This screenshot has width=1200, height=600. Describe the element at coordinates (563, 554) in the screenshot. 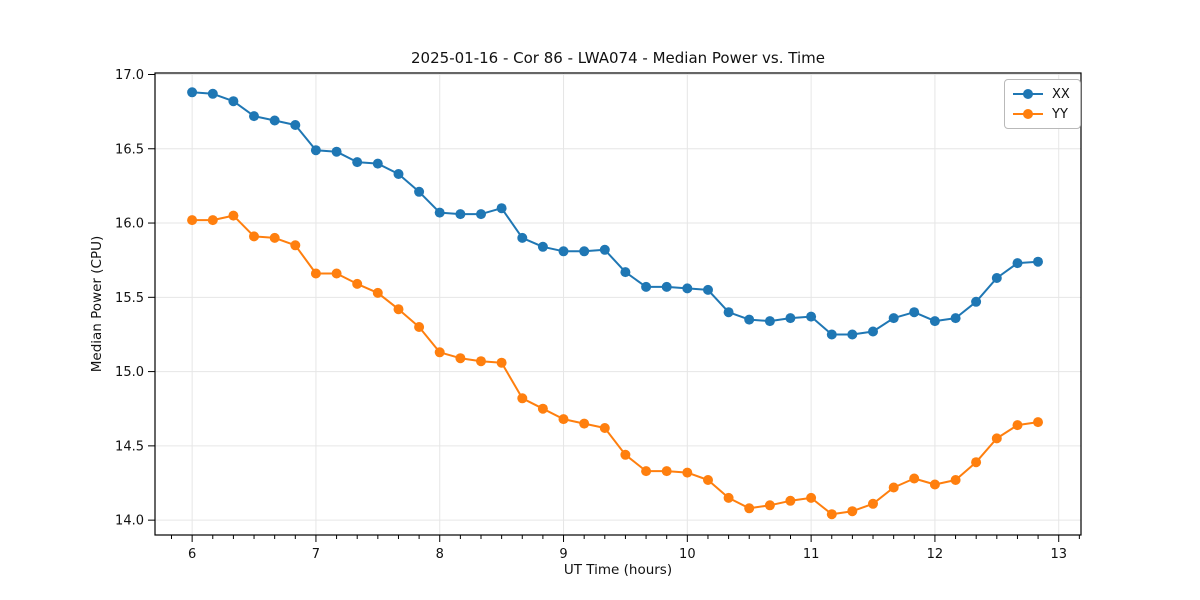

I see `x-tick-label: 9` at that location.